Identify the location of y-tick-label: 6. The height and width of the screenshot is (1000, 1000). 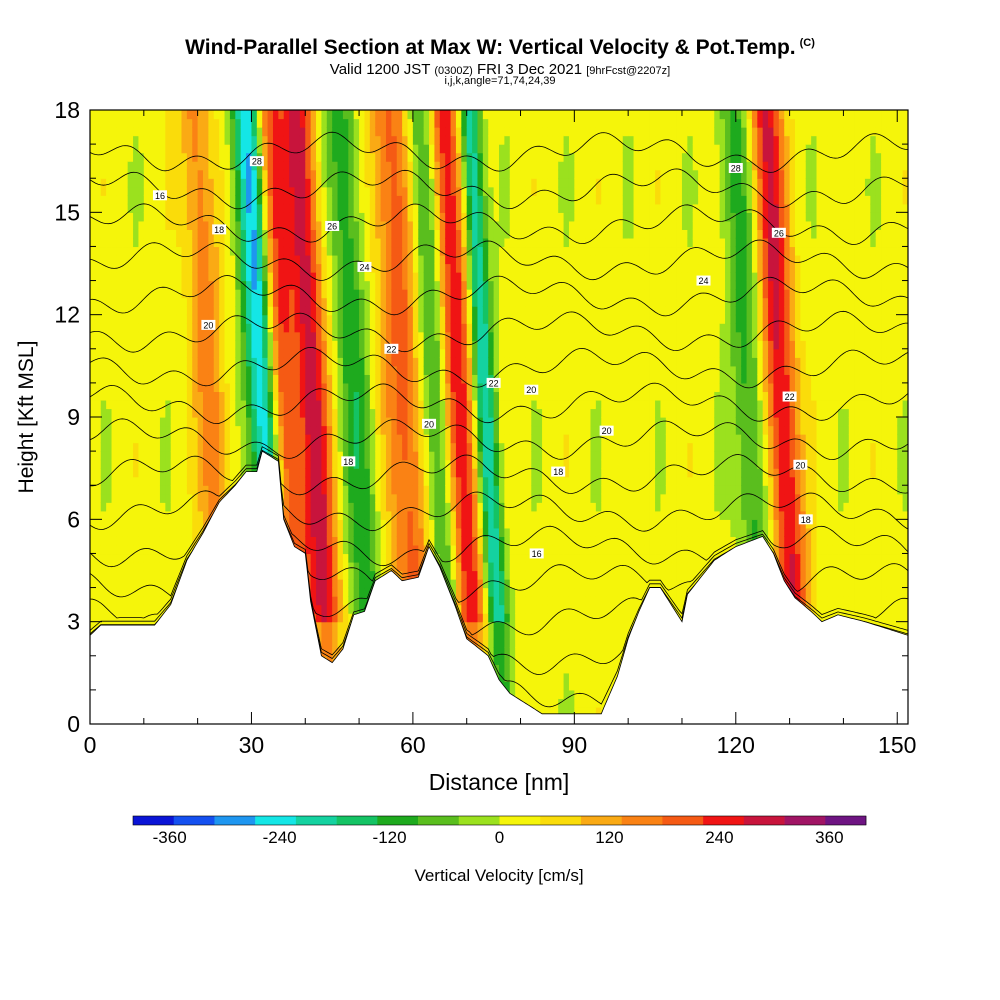
(73, 519).